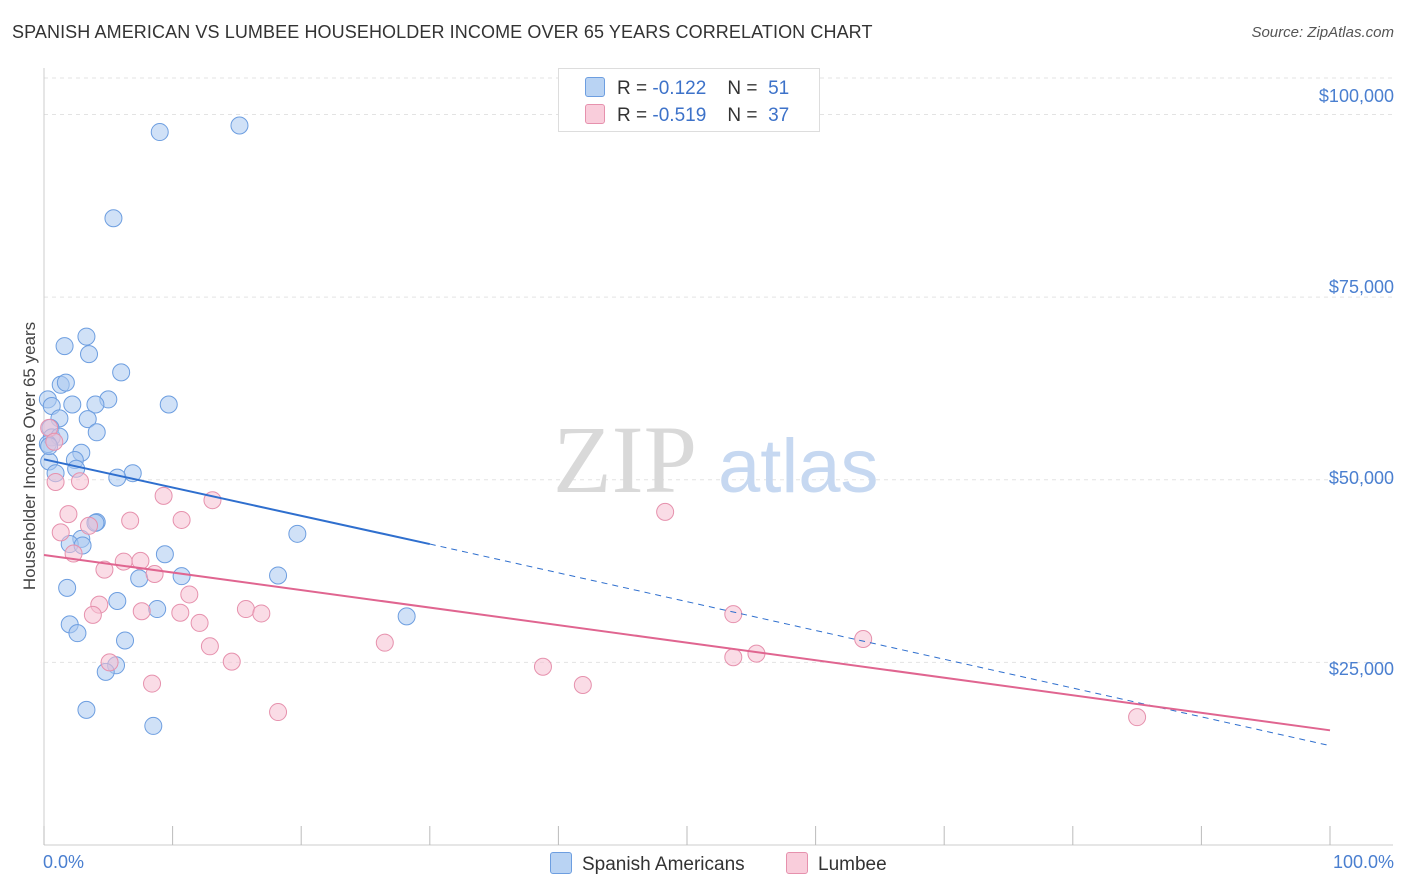 This screenshot has width=1406, height=892. I want to click on legend-row-lumbee: R = -0.519 N = 37, so click(687, 115).